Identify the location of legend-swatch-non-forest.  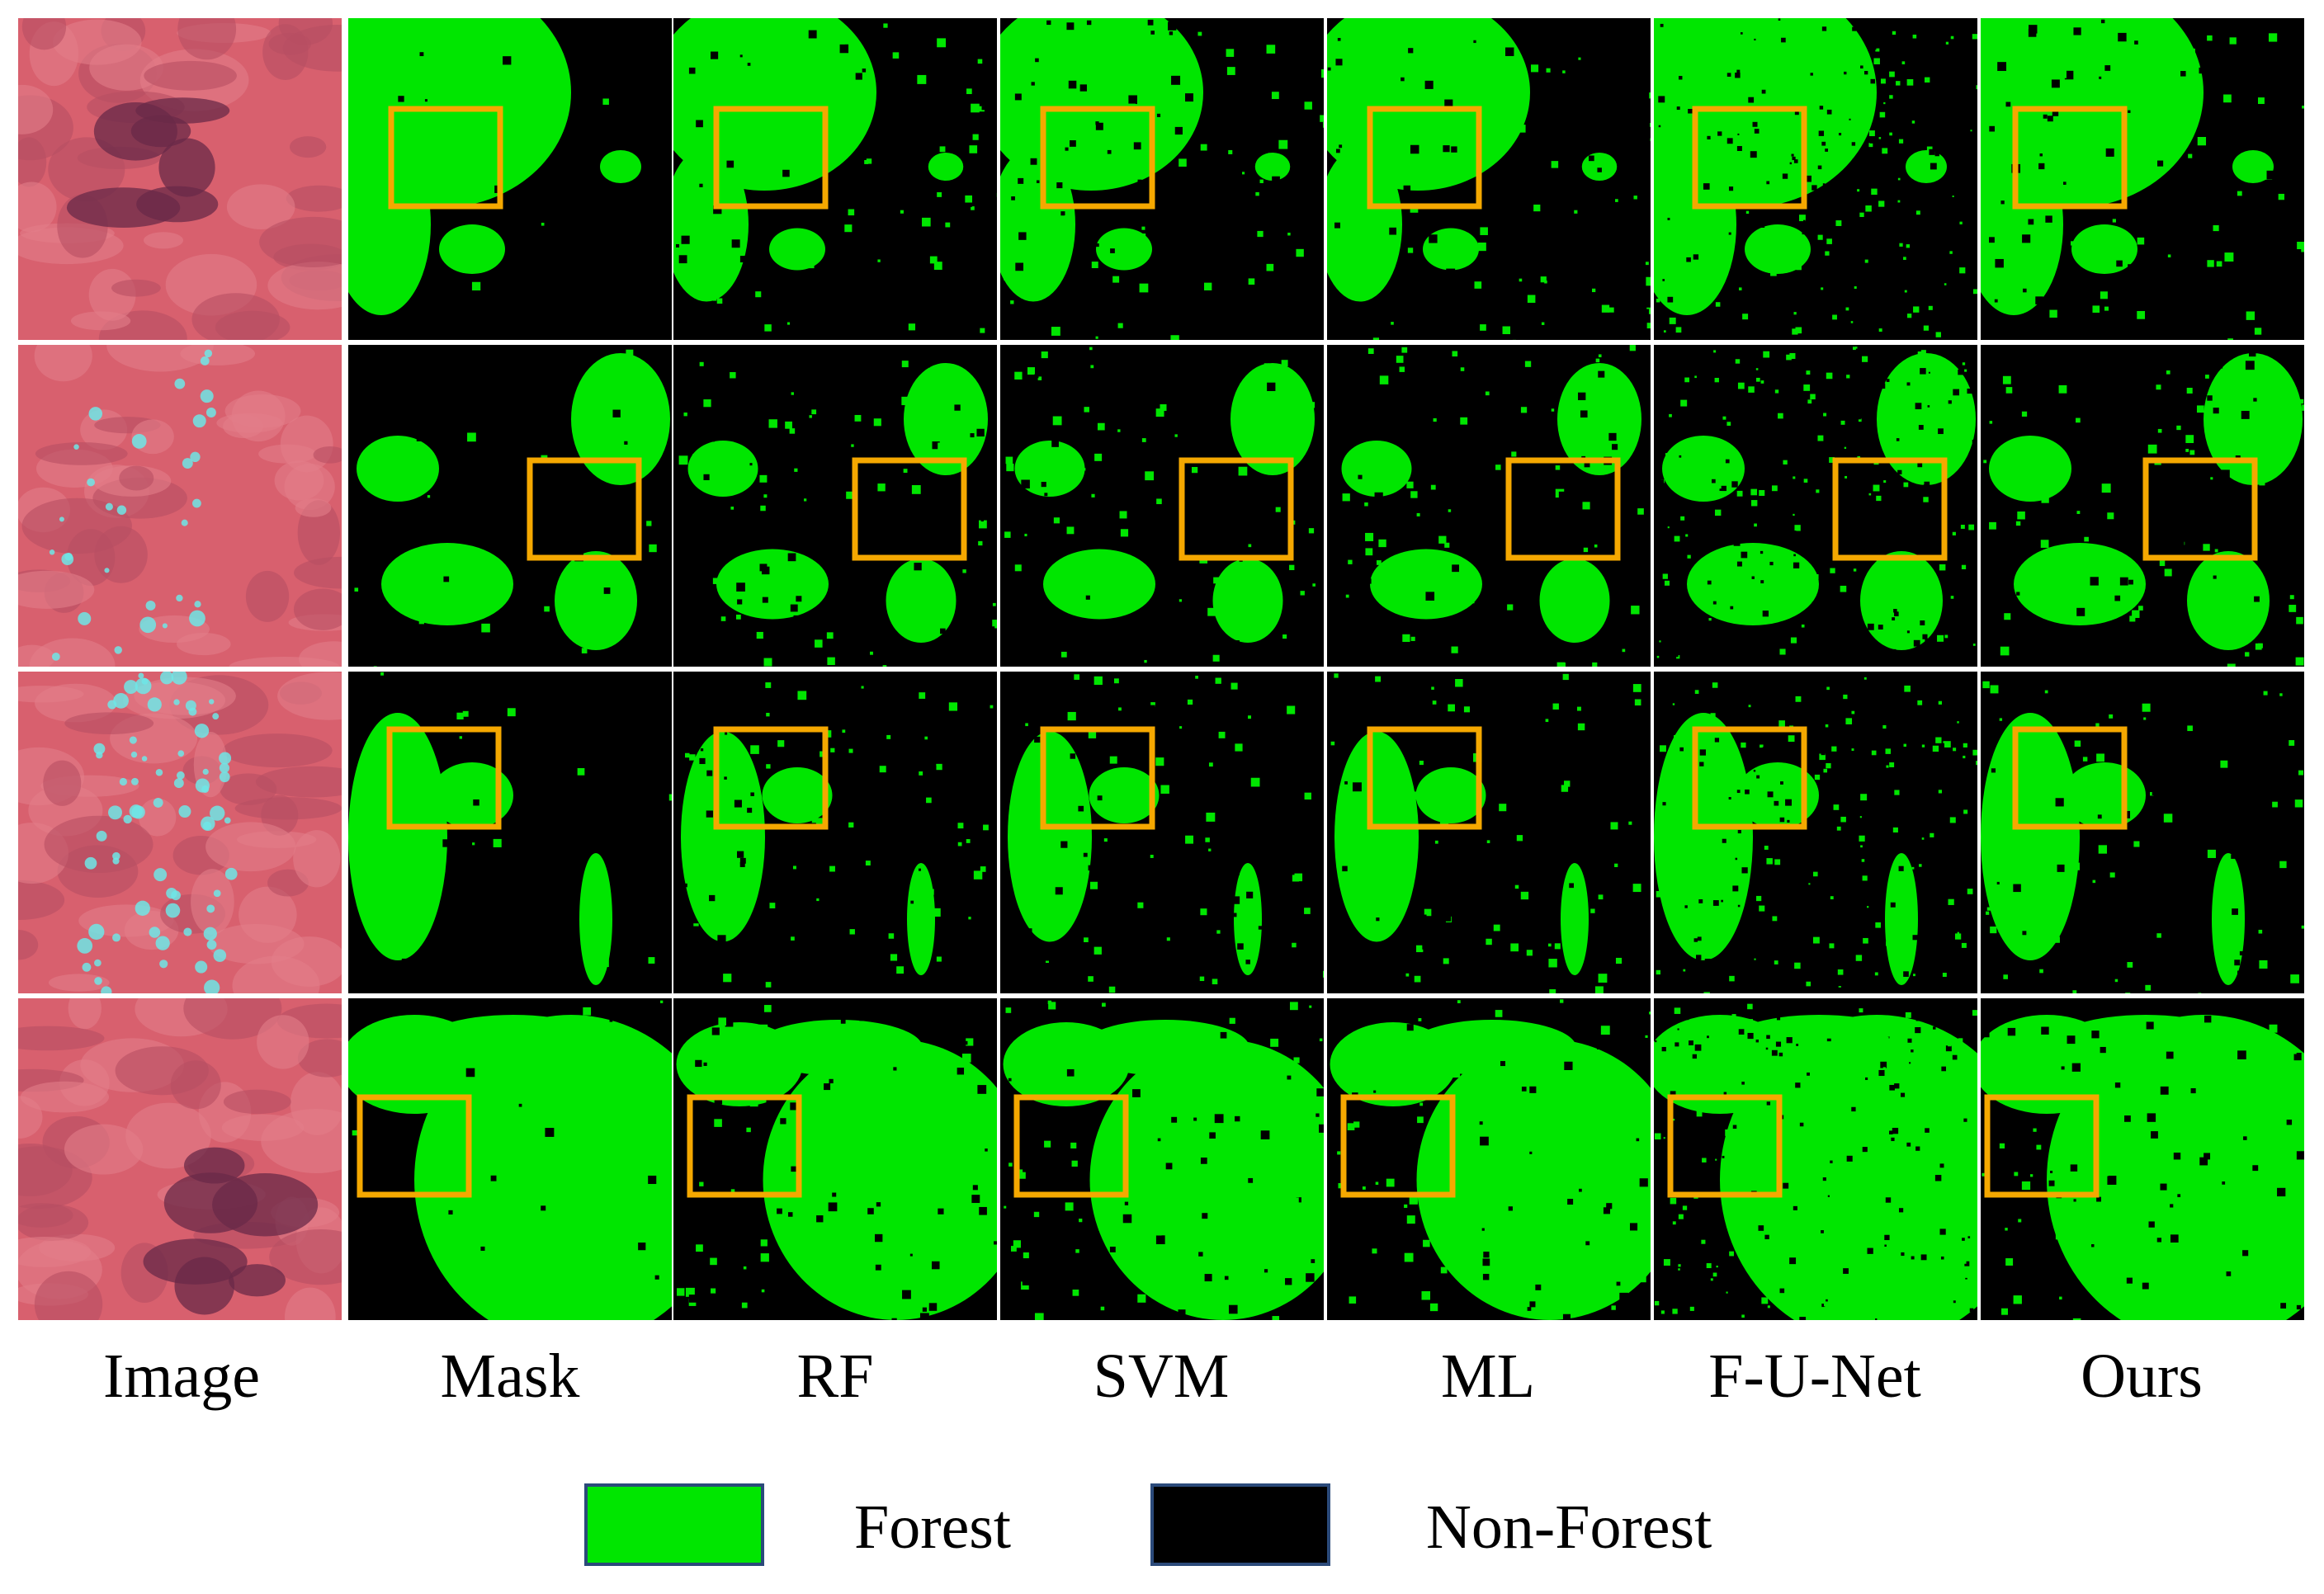
(1240, 1524).